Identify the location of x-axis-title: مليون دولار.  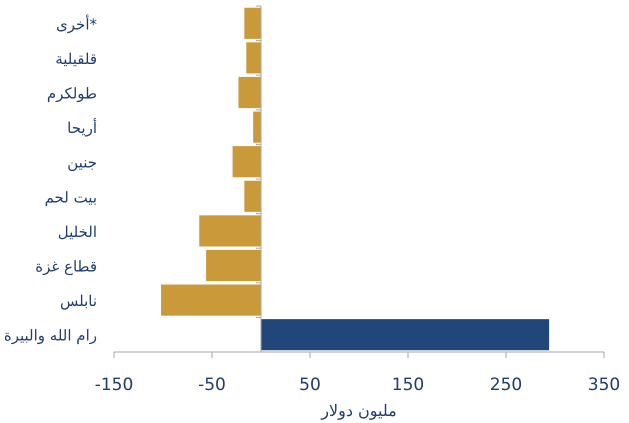
(358, 410).